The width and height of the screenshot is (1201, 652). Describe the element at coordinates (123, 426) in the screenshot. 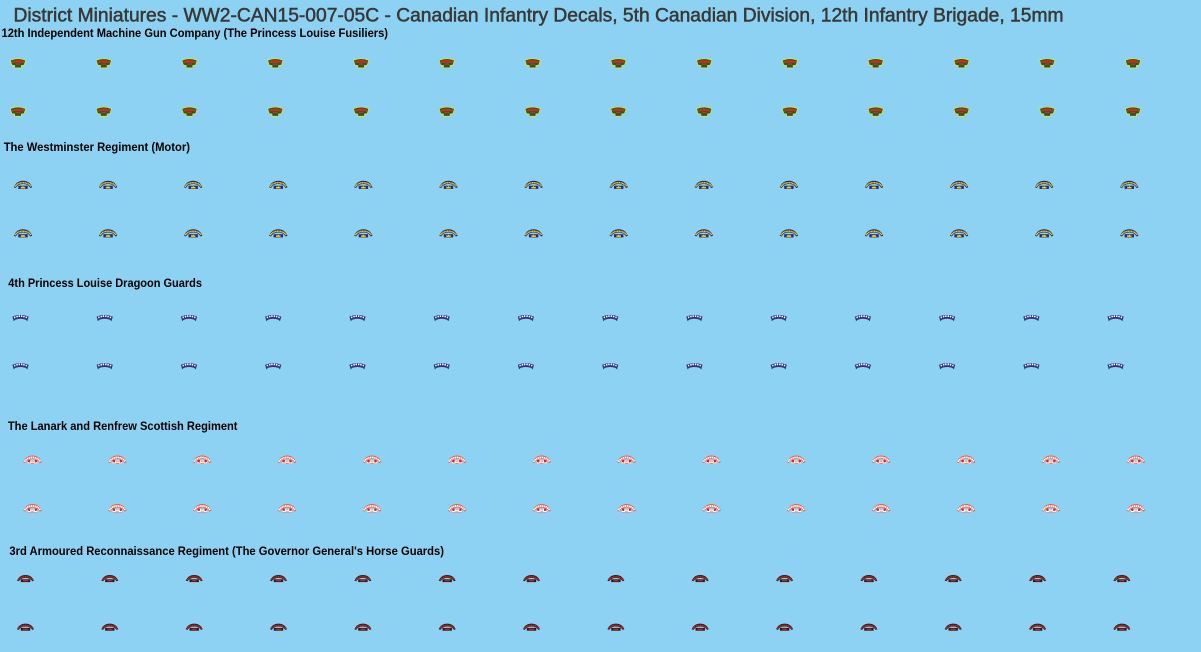

I see `svg-text:The Lanark and Renfrew Scottis: The Lanark and Renfrew Scottish Regiment` at that location.